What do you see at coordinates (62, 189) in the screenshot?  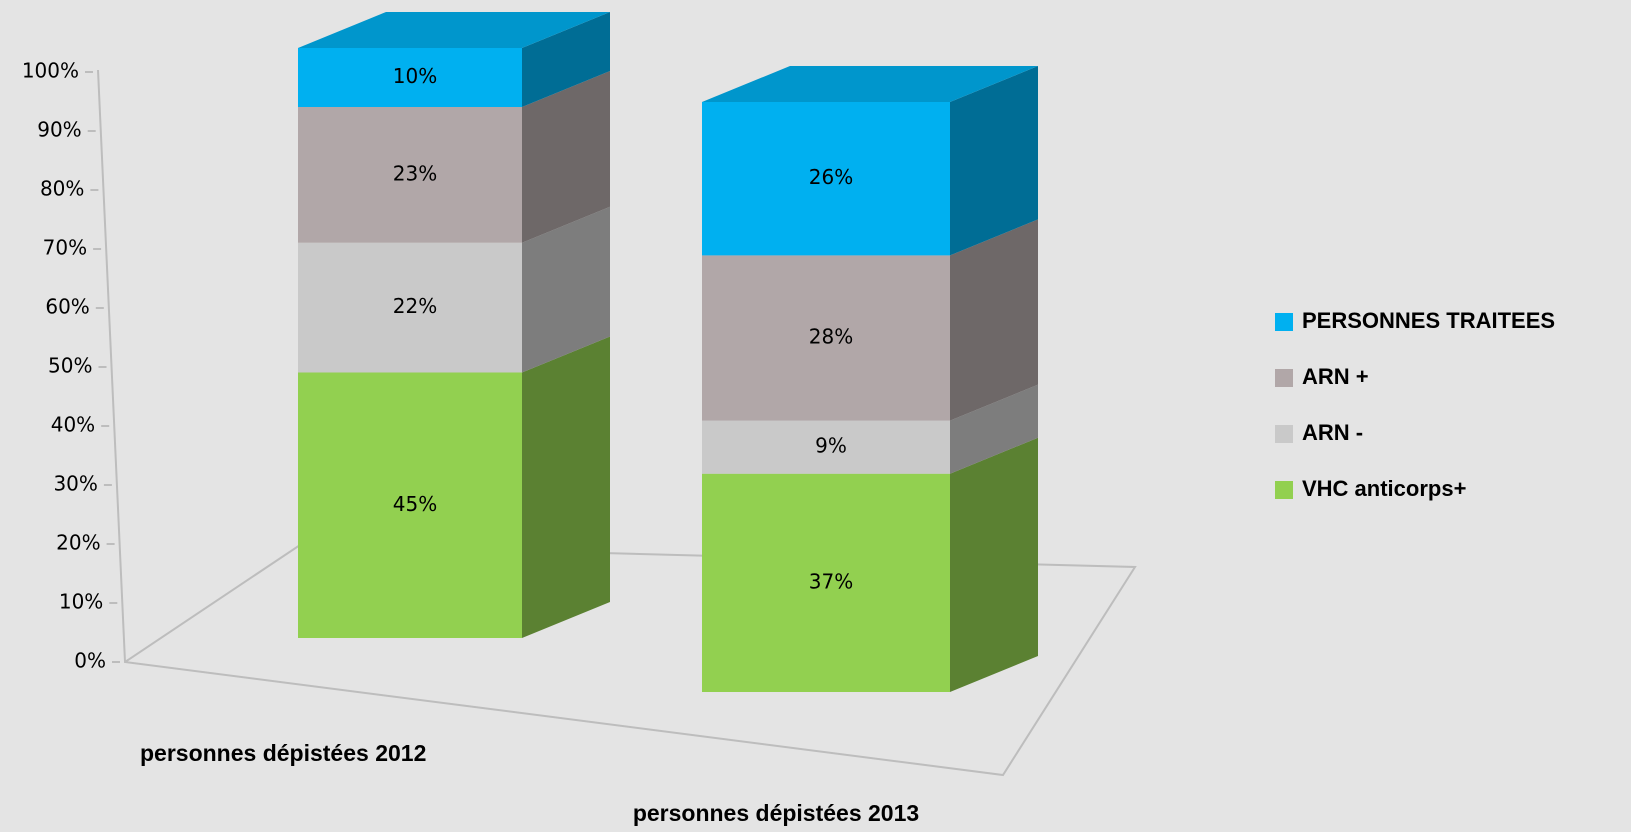 I see `y-tick-label: 80%` at bounding box center [62, 189].